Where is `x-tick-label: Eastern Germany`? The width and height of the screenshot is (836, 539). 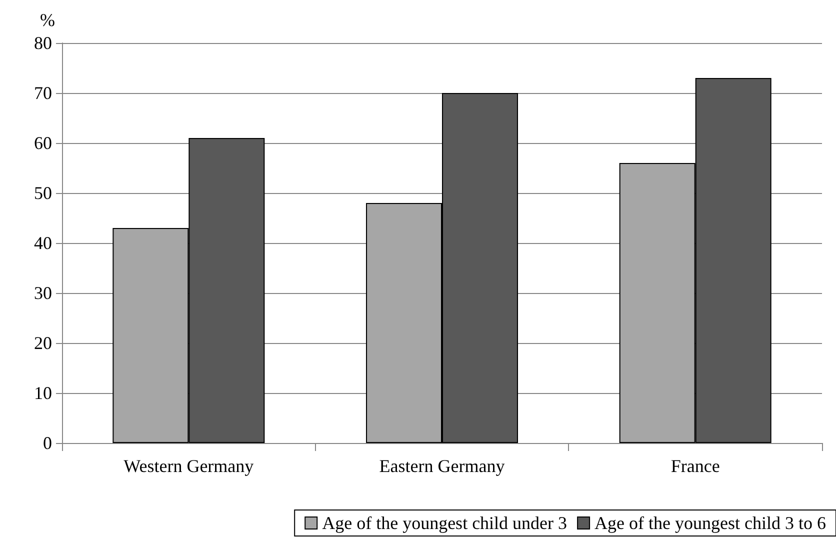 x-tick-label: Eastern Germany is located at coordinates (442, 466).